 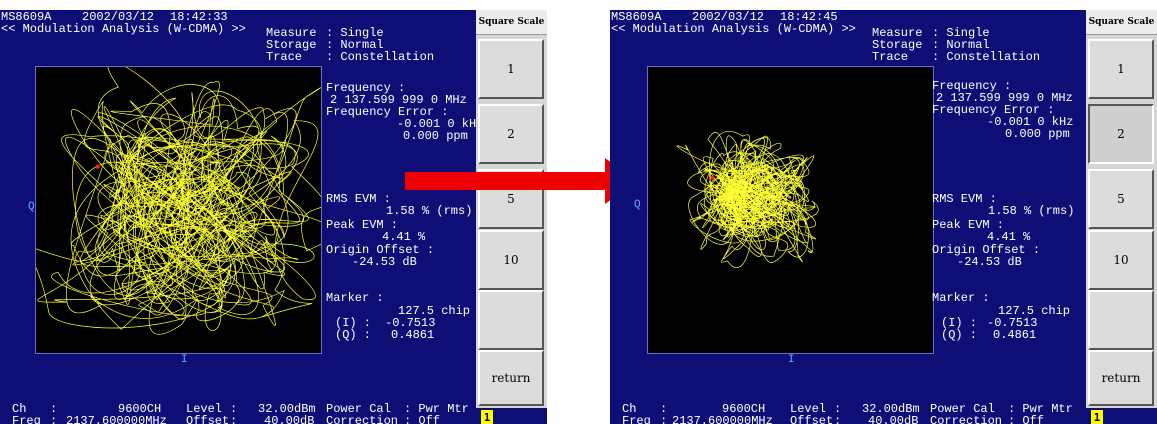 I want to click on constellation-trace, so click(x=747, y=200).